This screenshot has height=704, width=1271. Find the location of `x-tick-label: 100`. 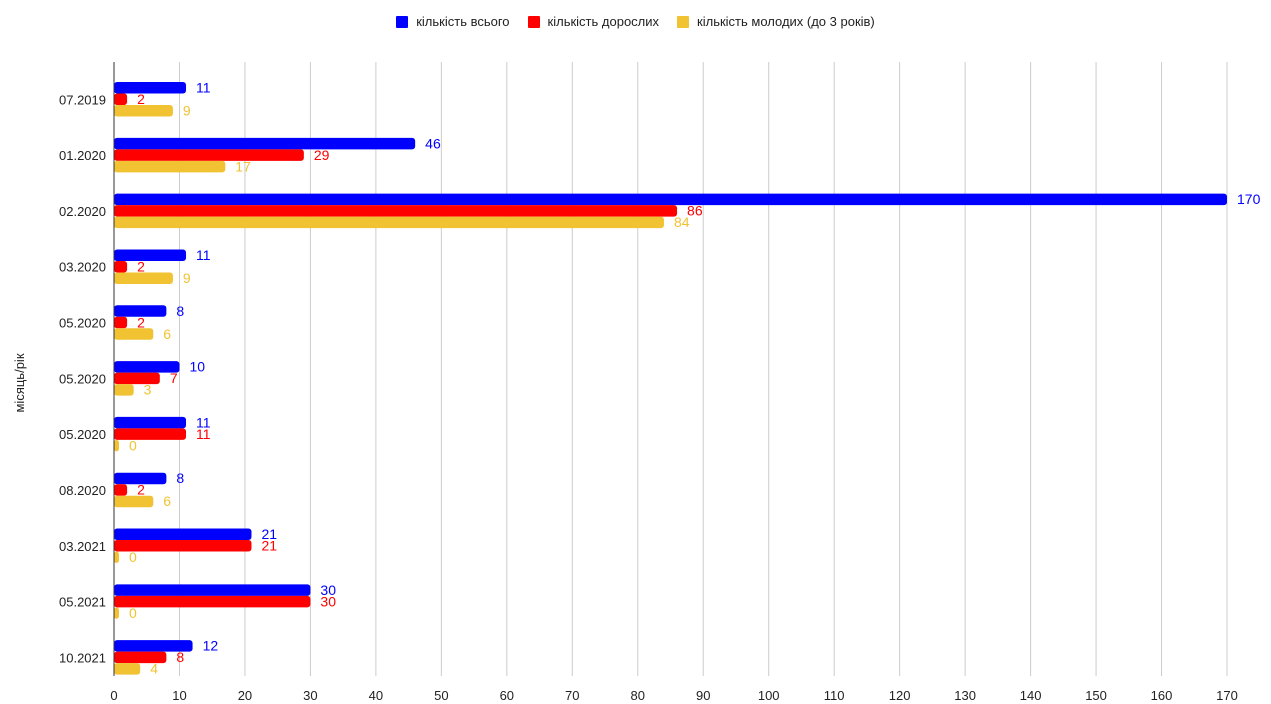

x-tick-label: 100 is located at coordinates (769, 695).